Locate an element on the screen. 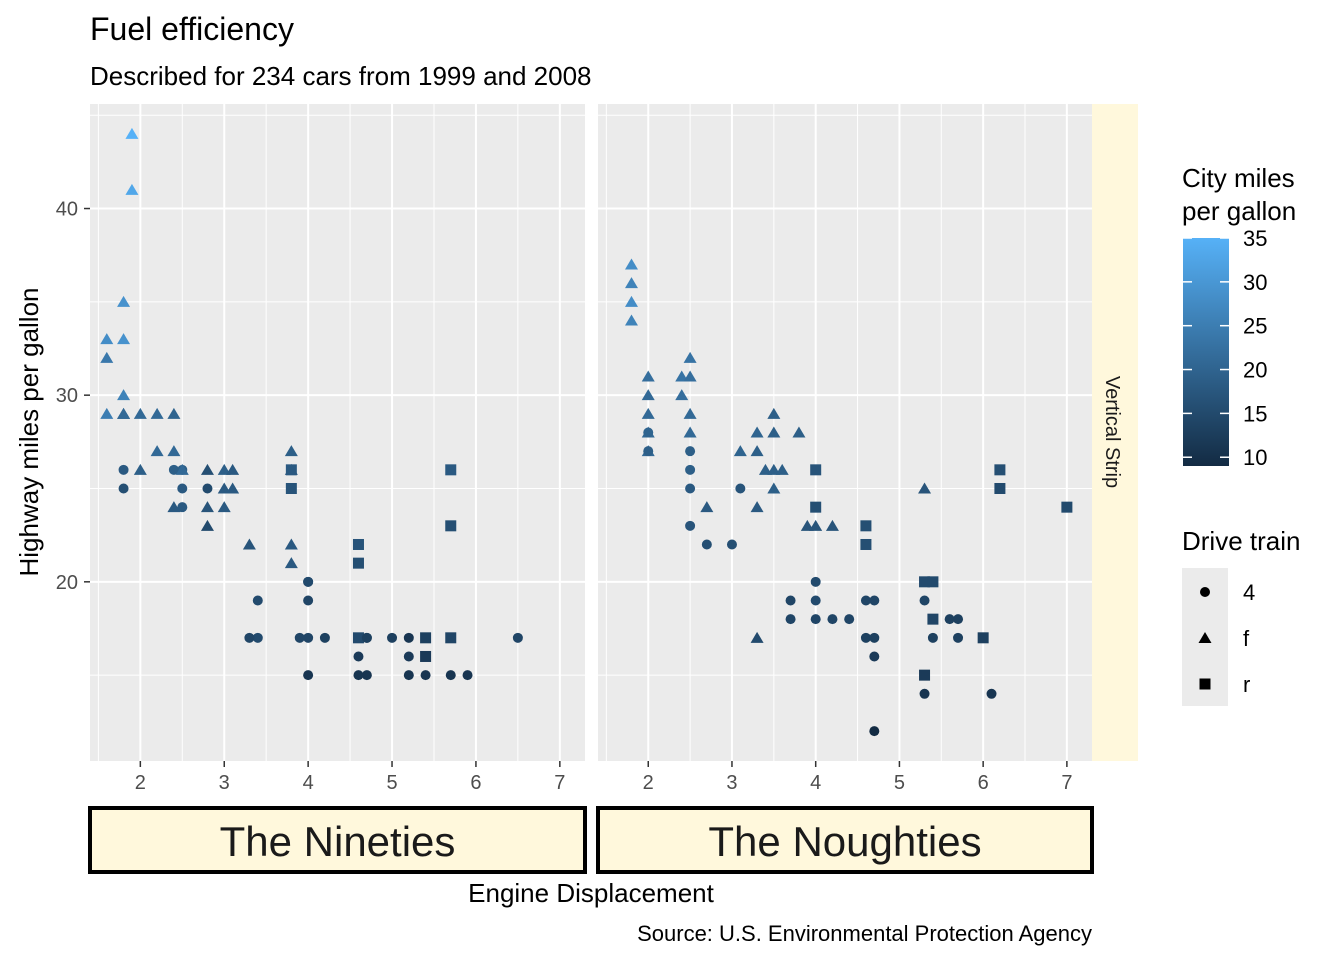 Image resolution: width=1344 pixels, height=965 pixels. vertical-strip-background is located at coordinates (1115, 432).